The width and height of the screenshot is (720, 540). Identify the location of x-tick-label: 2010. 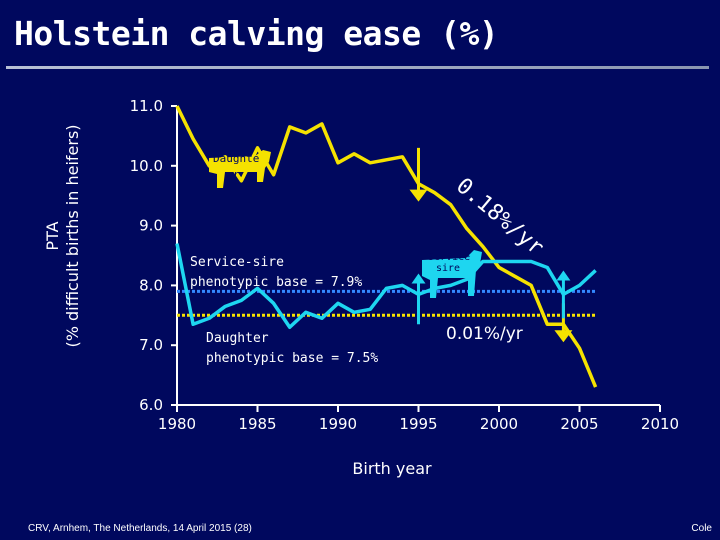
(660, 424).